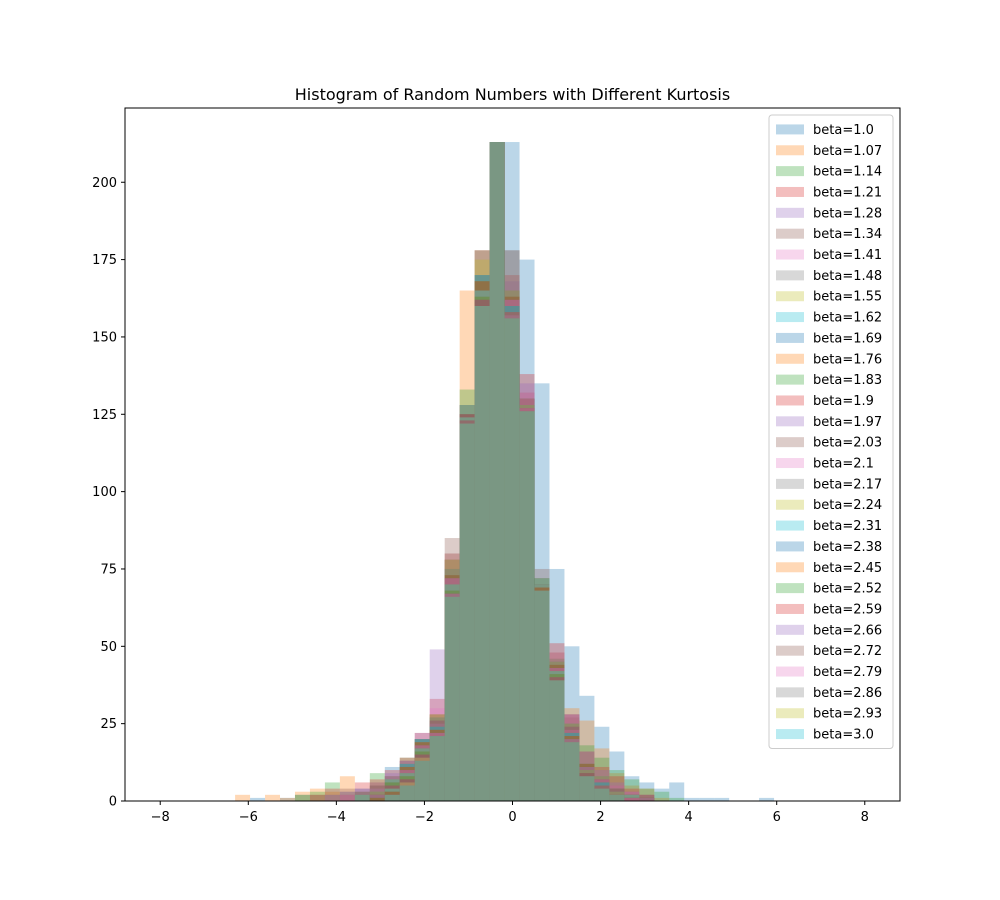 The image size is (1000, 900). Describe the element at coordinates (843, 735) in the screenshot. I see `legend-label: beta=3.0` at that location.